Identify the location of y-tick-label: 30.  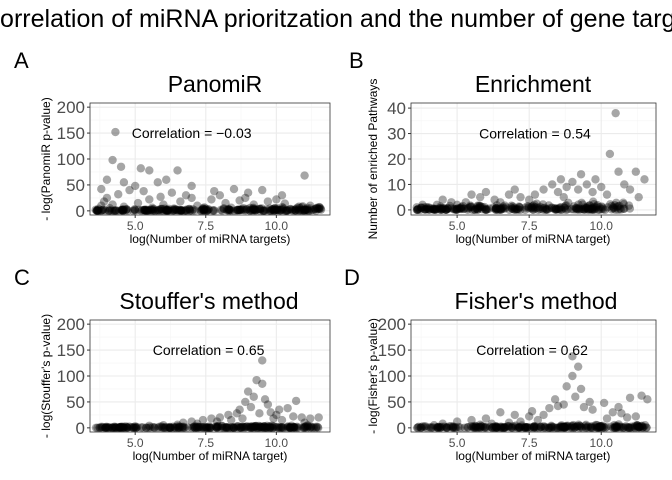
(396, 134).